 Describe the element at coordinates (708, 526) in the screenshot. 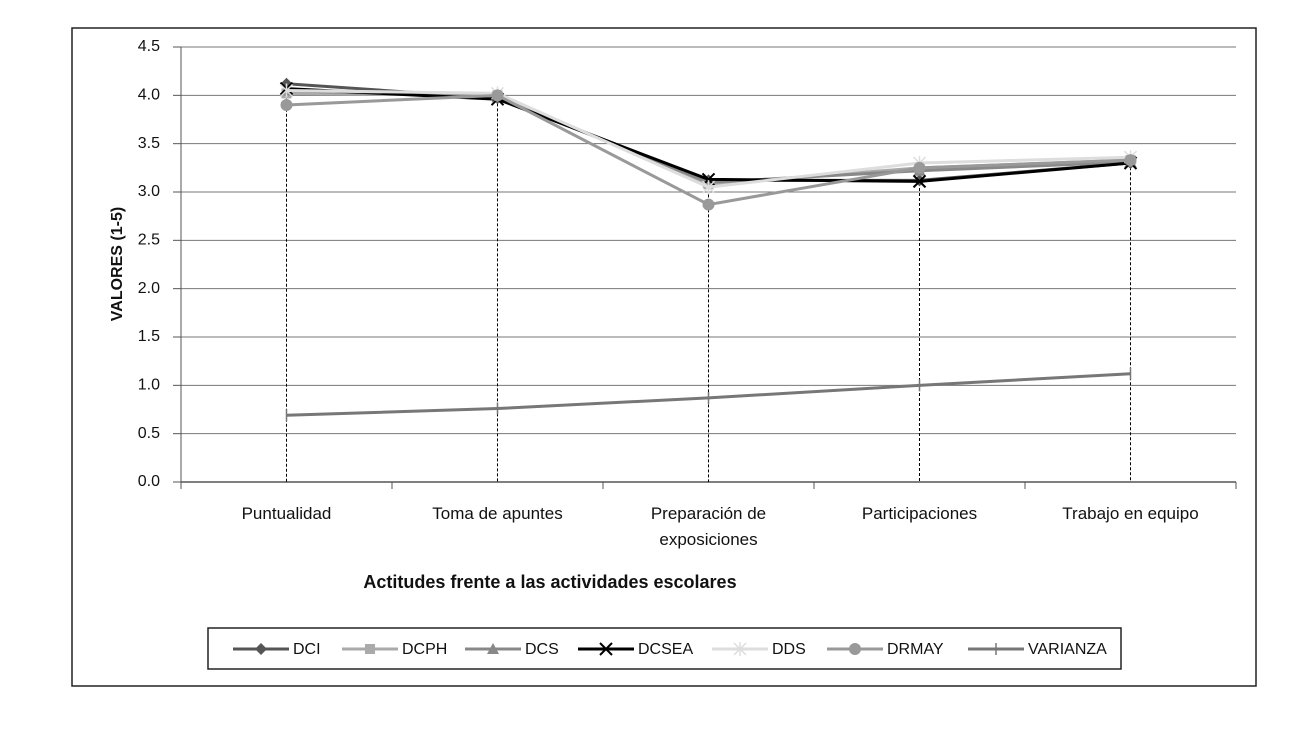

I see `x-tick-label: Preparación de exposiciones` at that location.